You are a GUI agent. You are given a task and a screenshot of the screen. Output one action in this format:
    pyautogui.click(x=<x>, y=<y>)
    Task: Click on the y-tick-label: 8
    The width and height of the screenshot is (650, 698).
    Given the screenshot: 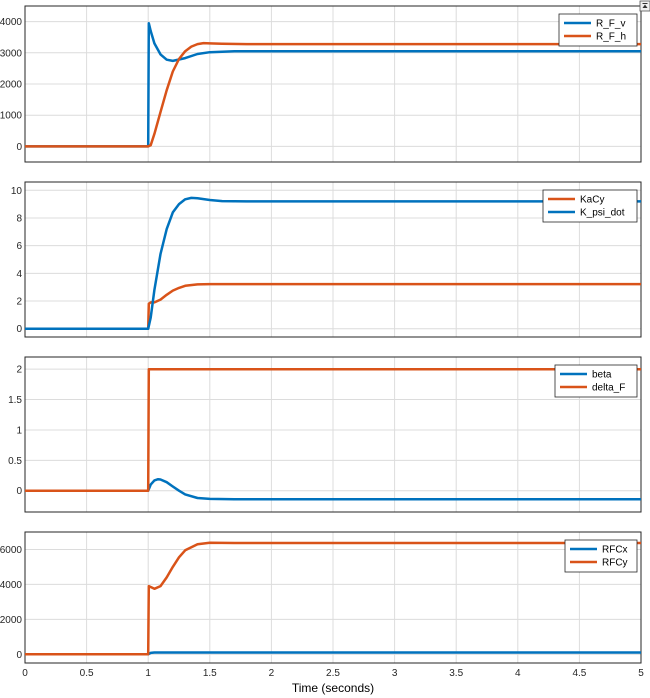 What is the action you would take?
    pyautogui.click(x=19, y=218)
    